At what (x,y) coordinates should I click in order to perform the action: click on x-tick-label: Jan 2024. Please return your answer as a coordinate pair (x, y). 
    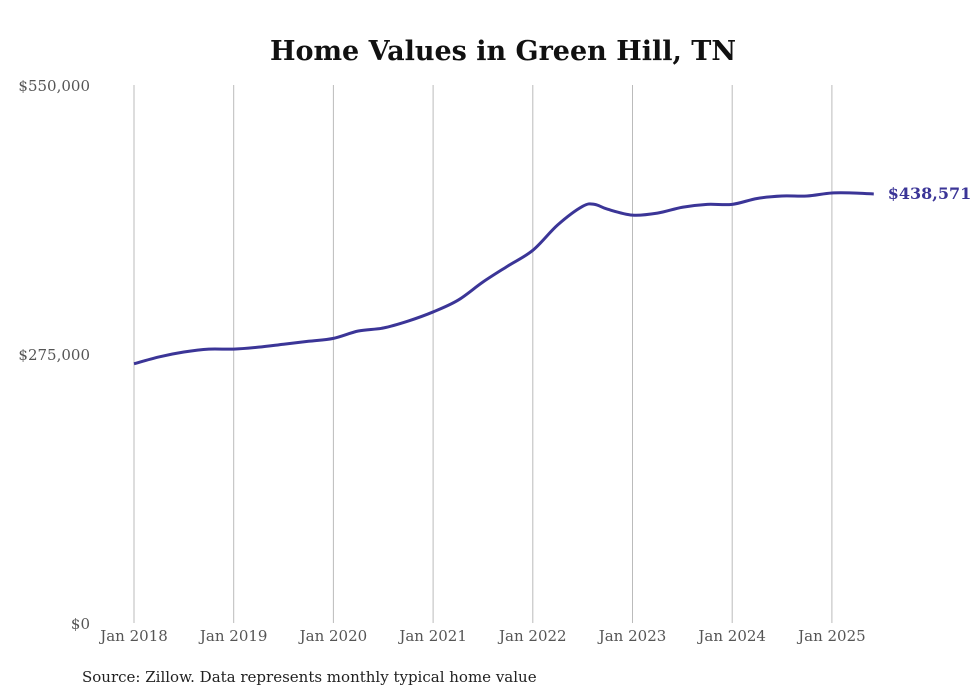
    Looking at the image, I should click on (731, 636).